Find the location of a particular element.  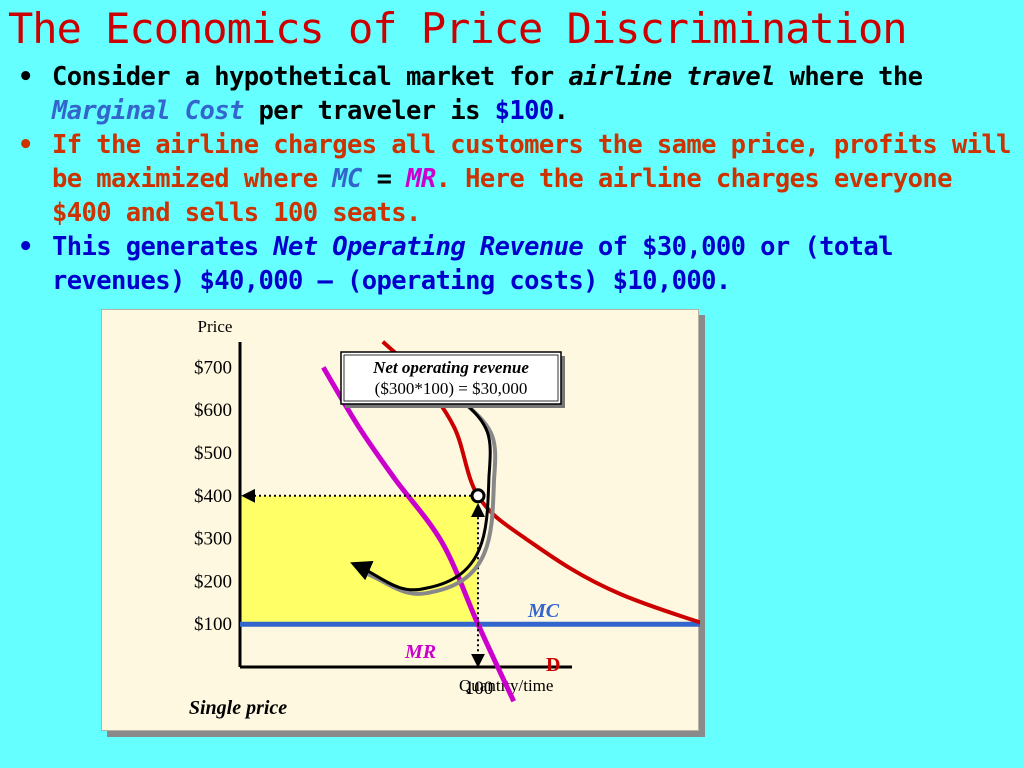

mr-curve-label: MR is located at coordinates (420, 652).